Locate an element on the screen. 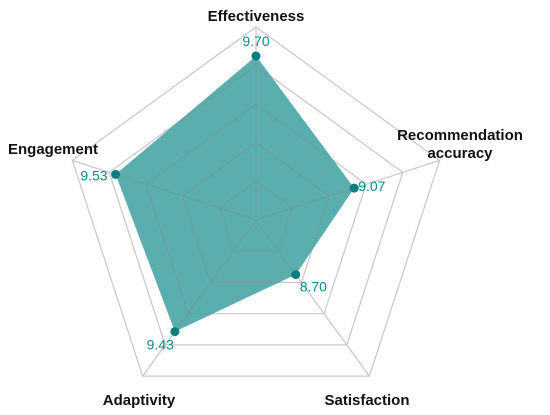 The width and height of the screenshot is (550, 415). axis-label-line: Adaptivity is located at coordinates (139, 400).